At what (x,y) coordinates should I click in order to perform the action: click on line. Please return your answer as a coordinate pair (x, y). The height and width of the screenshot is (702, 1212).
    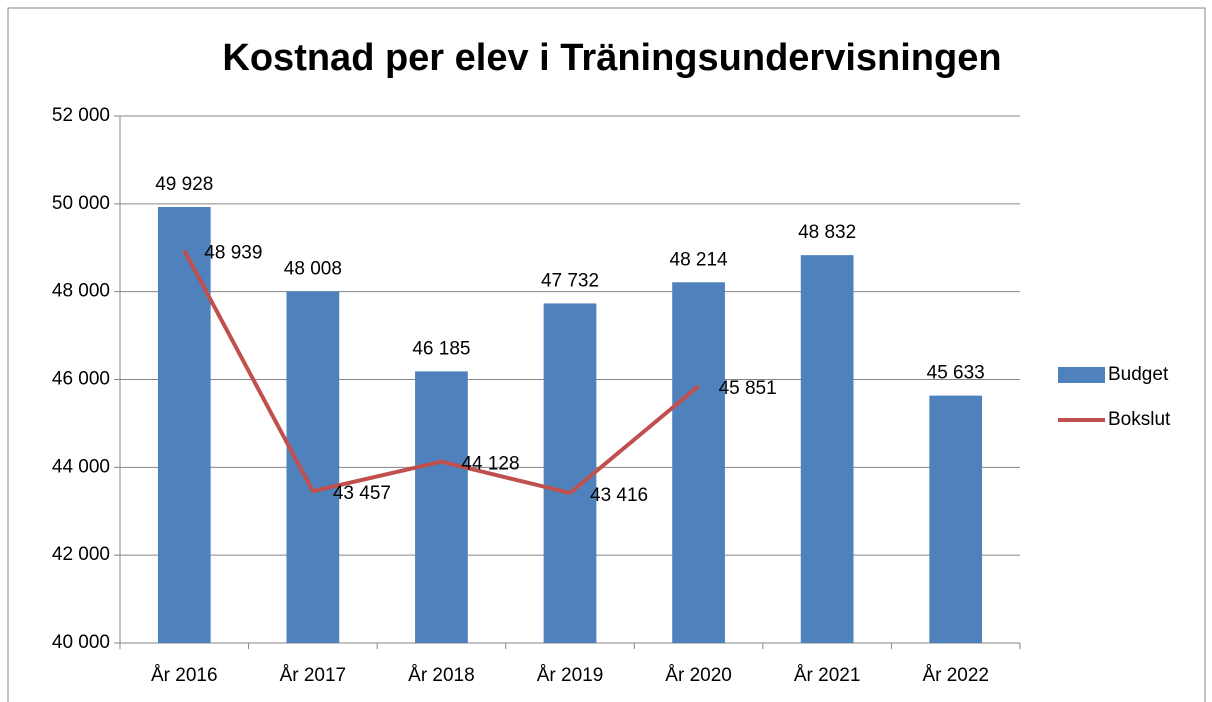
    Looking at the image, I should click on (441, 372).